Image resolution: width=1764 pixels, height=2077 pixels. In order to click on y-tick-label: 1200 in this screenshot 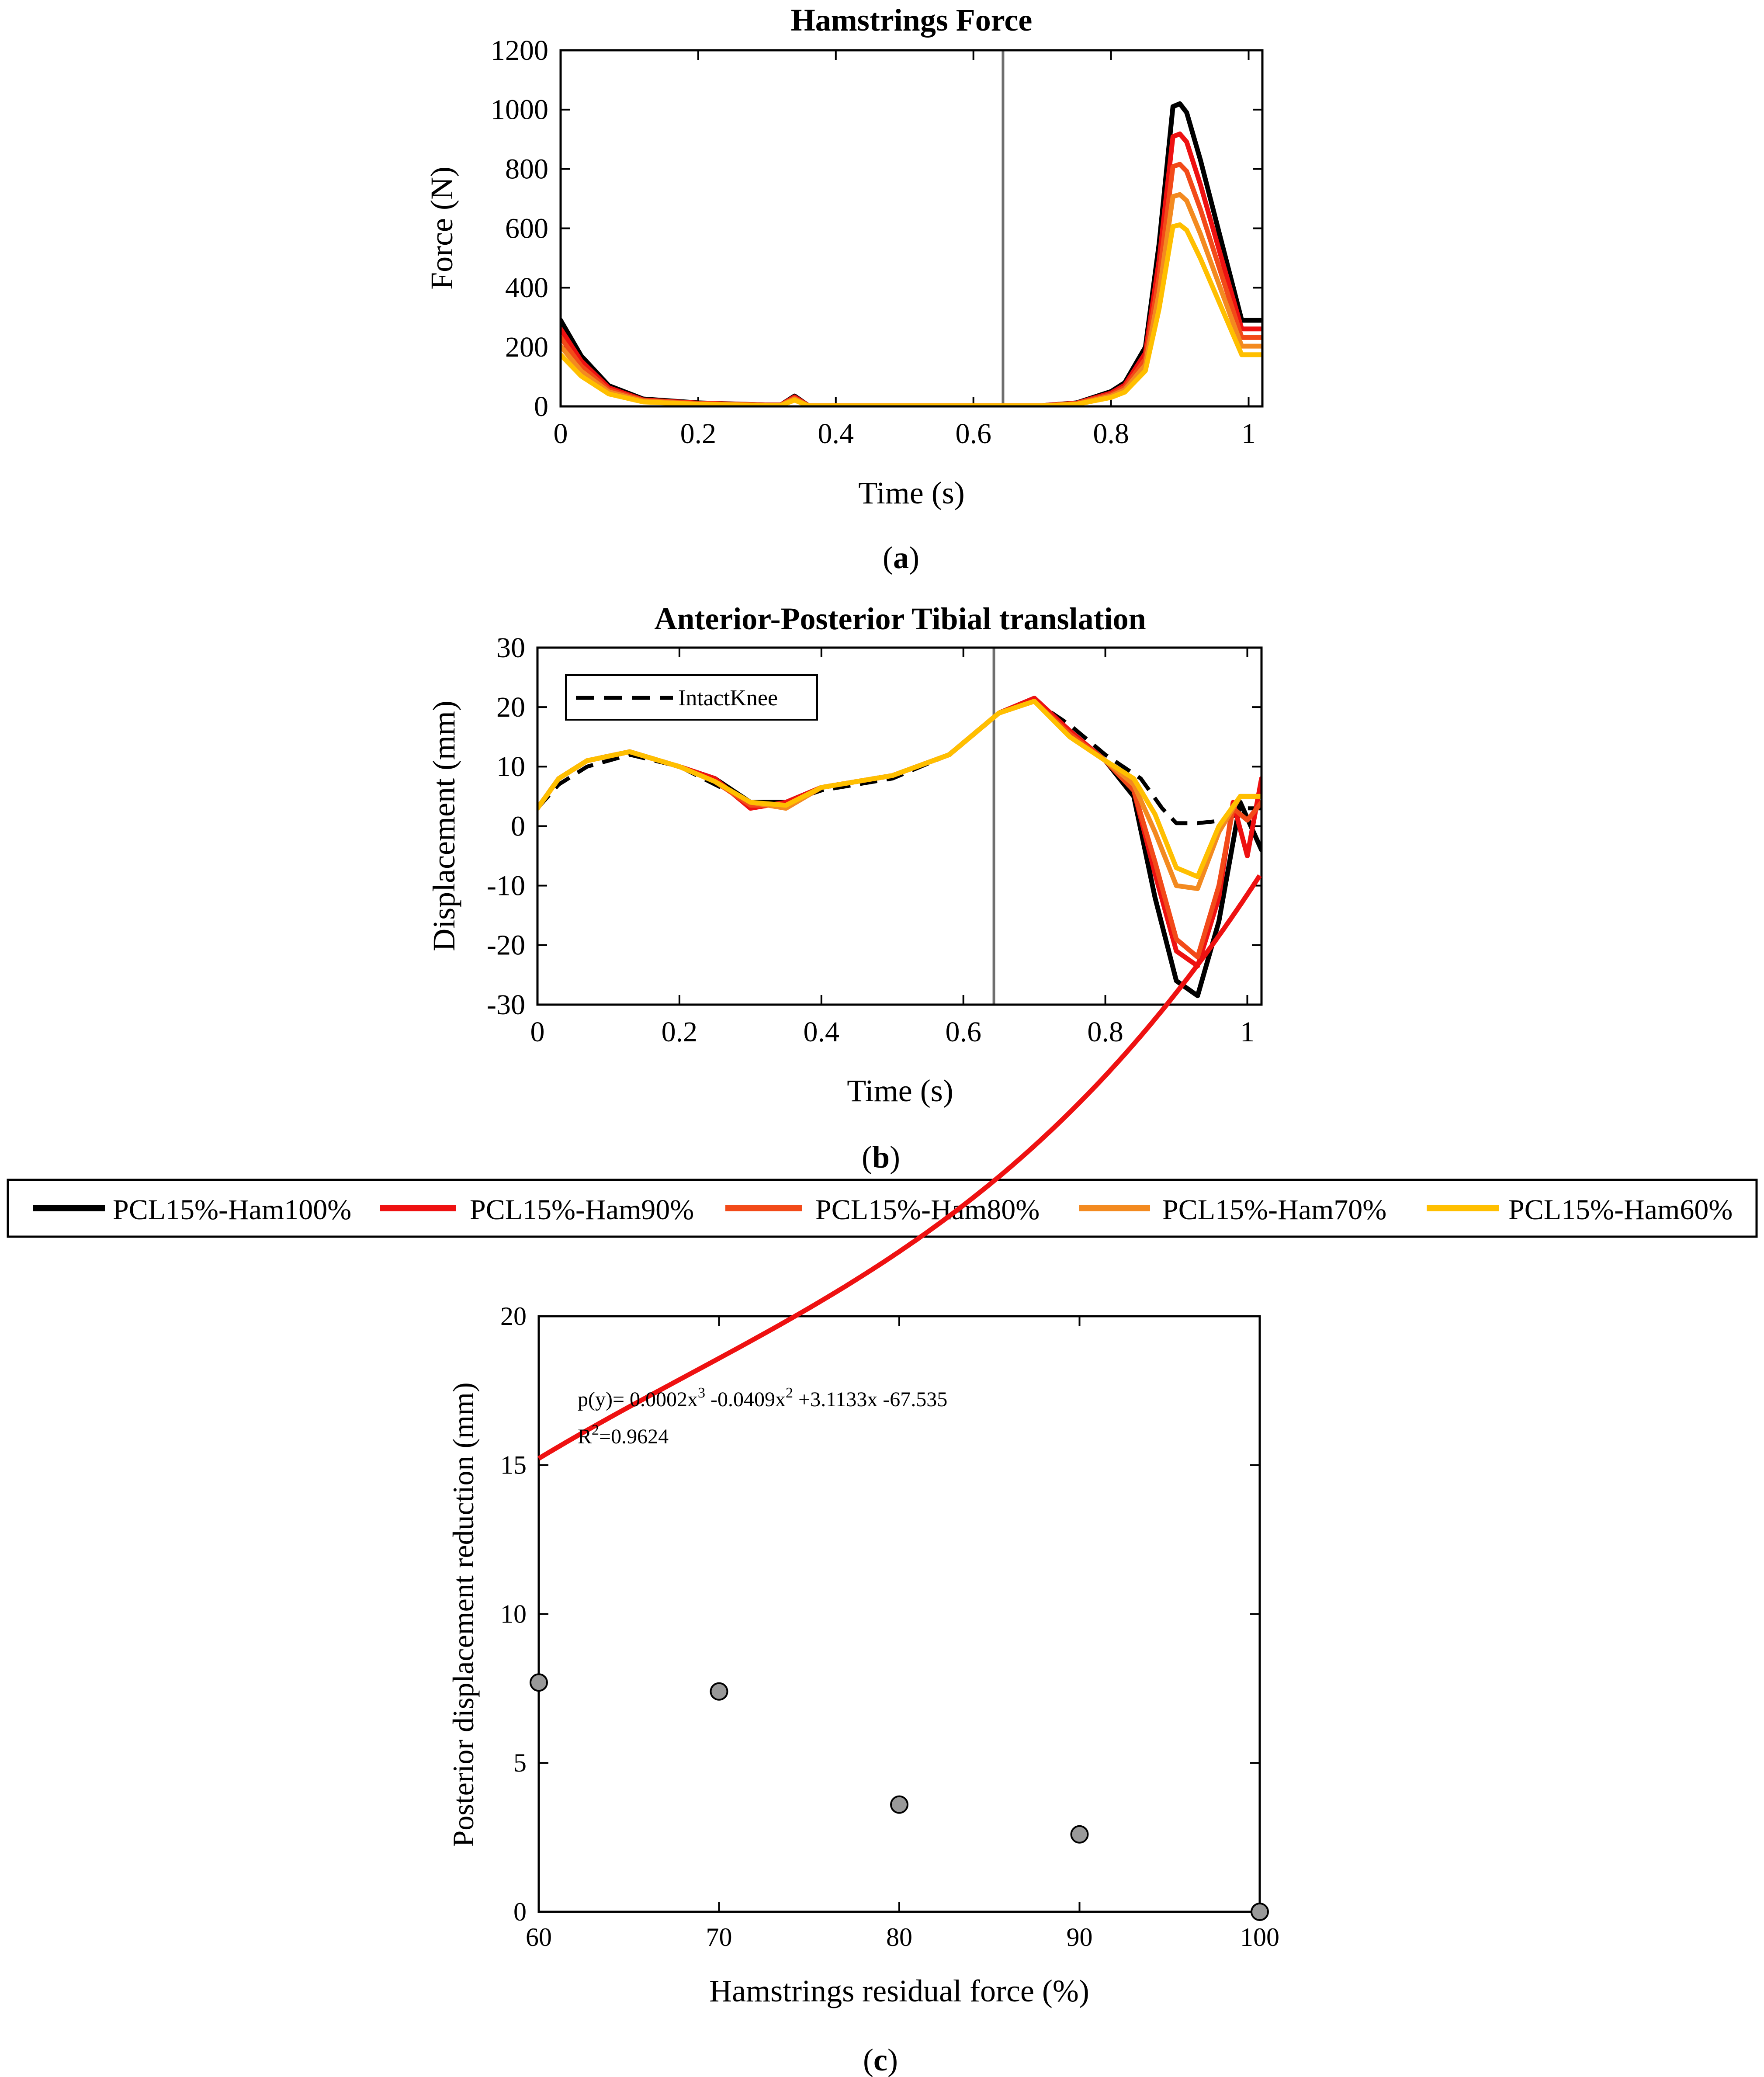, I will do `click(519, 50)`.